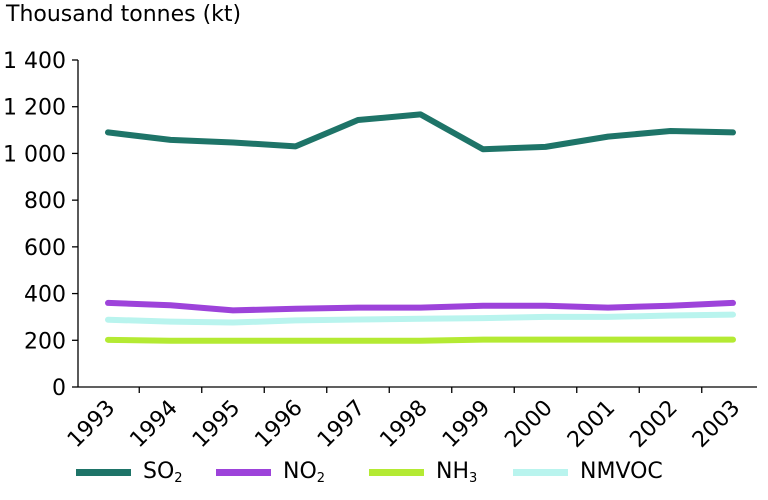 Image resolution: width=768 pixels, height=500 pixels. I want to click on x-tick-label: 2003, so click(716, 424).